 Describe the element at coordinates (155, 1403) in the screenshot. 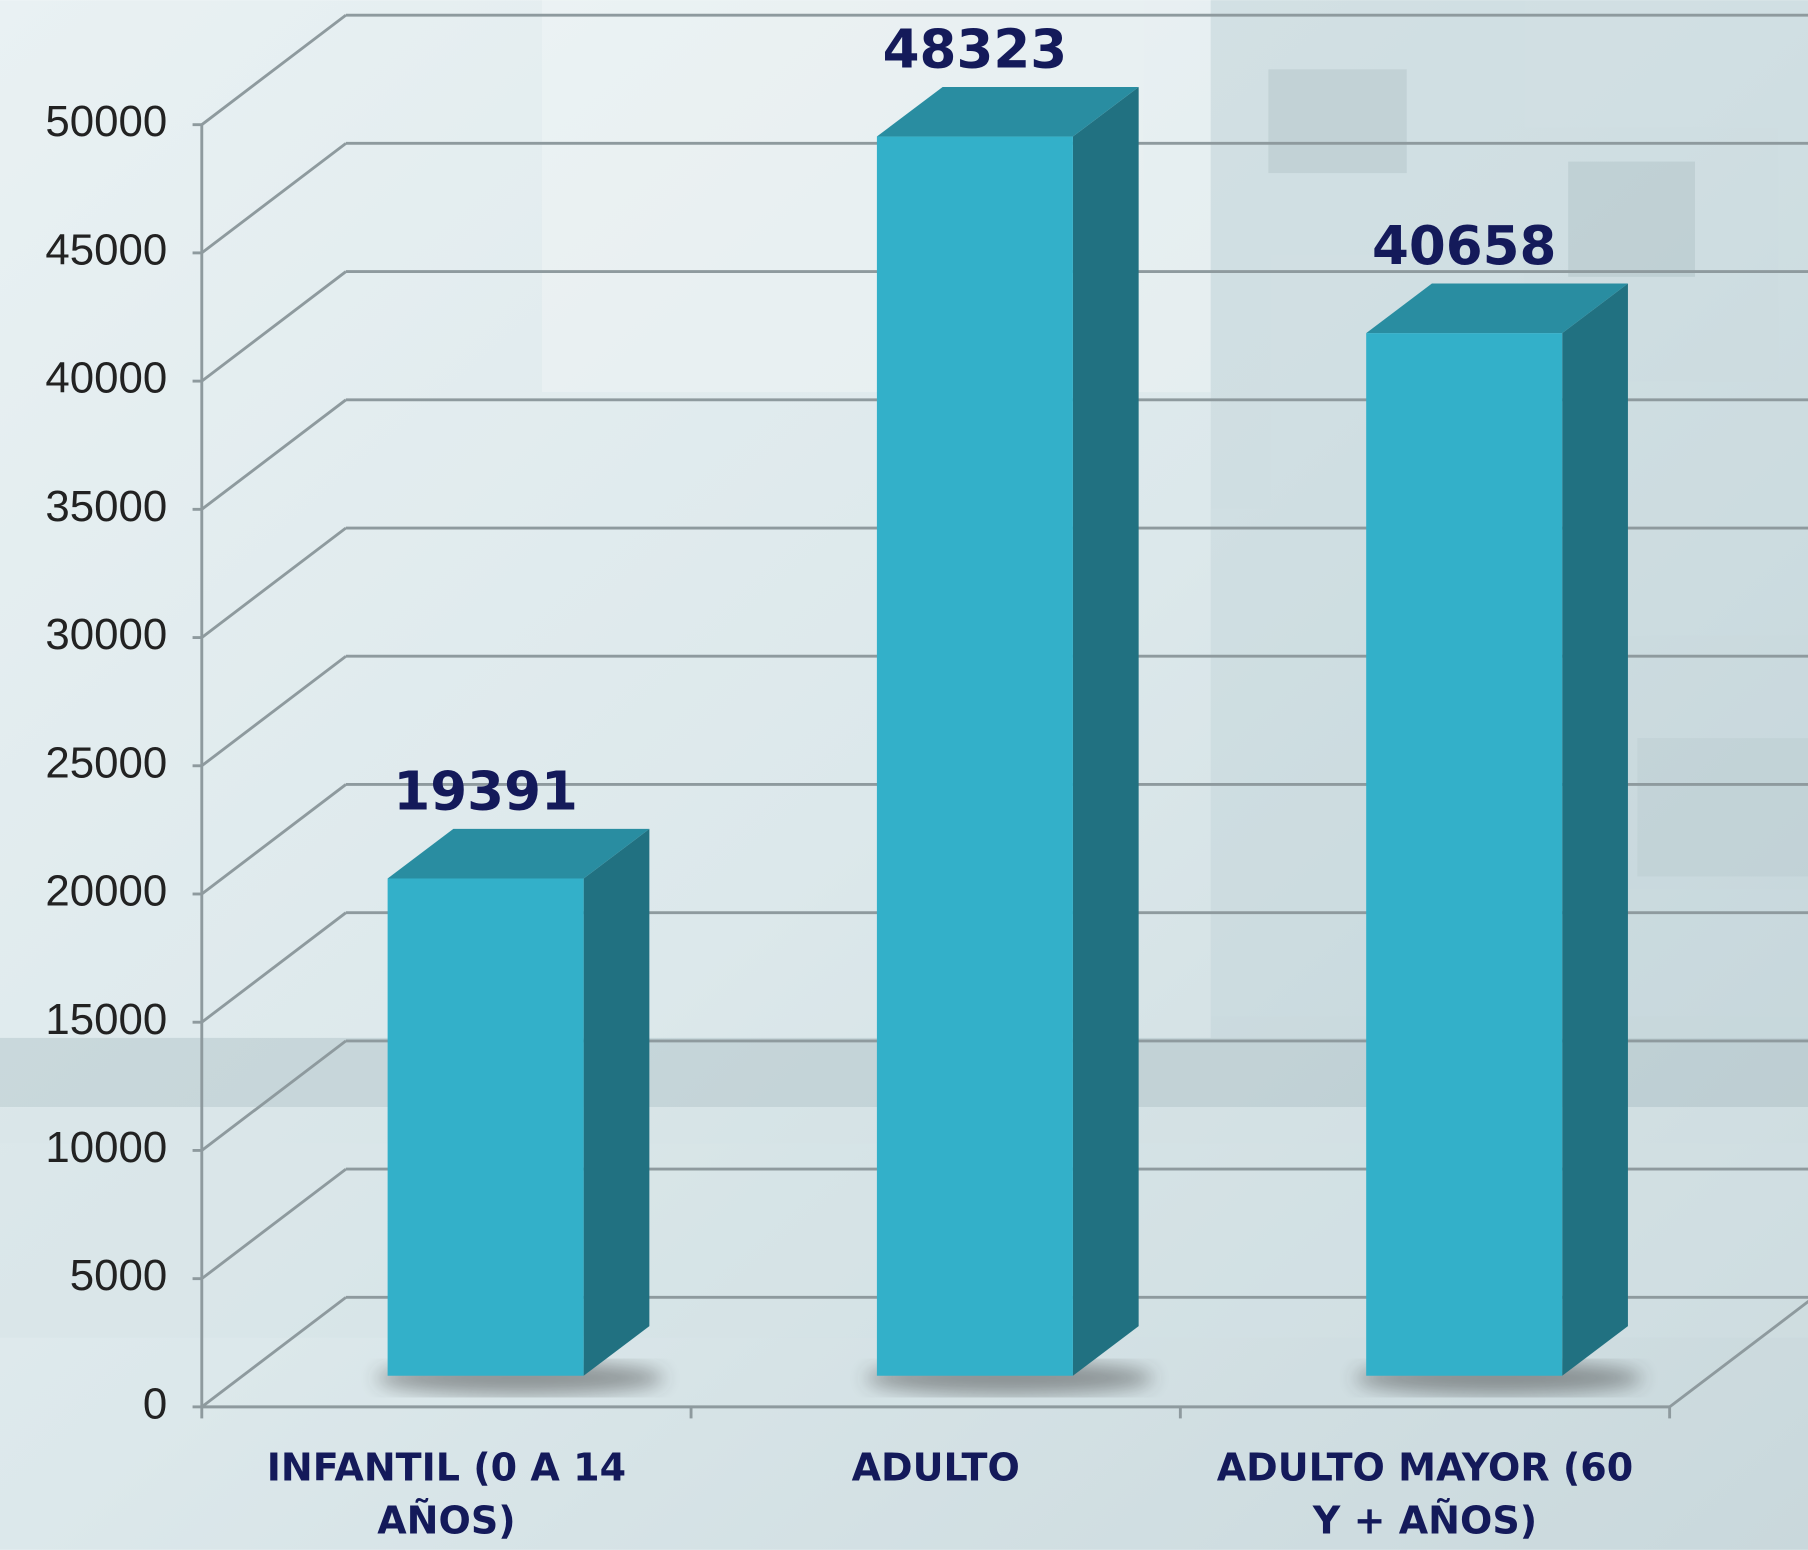

I see `y-tick-label: 0` at that location.